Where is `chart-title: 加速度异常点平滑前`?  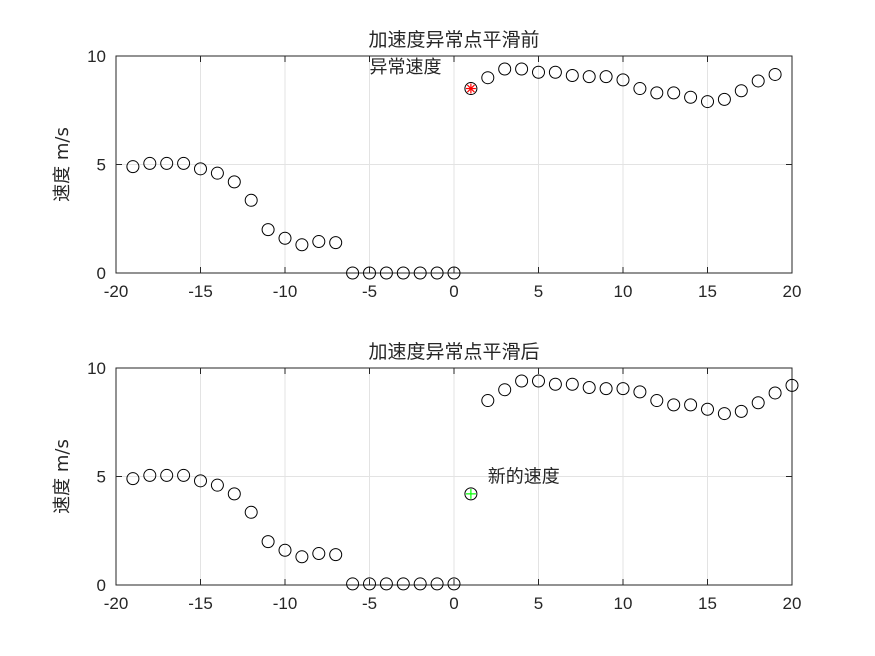 chart-title: 加速度异常点平滑前 is located at coordinates (453, 40).